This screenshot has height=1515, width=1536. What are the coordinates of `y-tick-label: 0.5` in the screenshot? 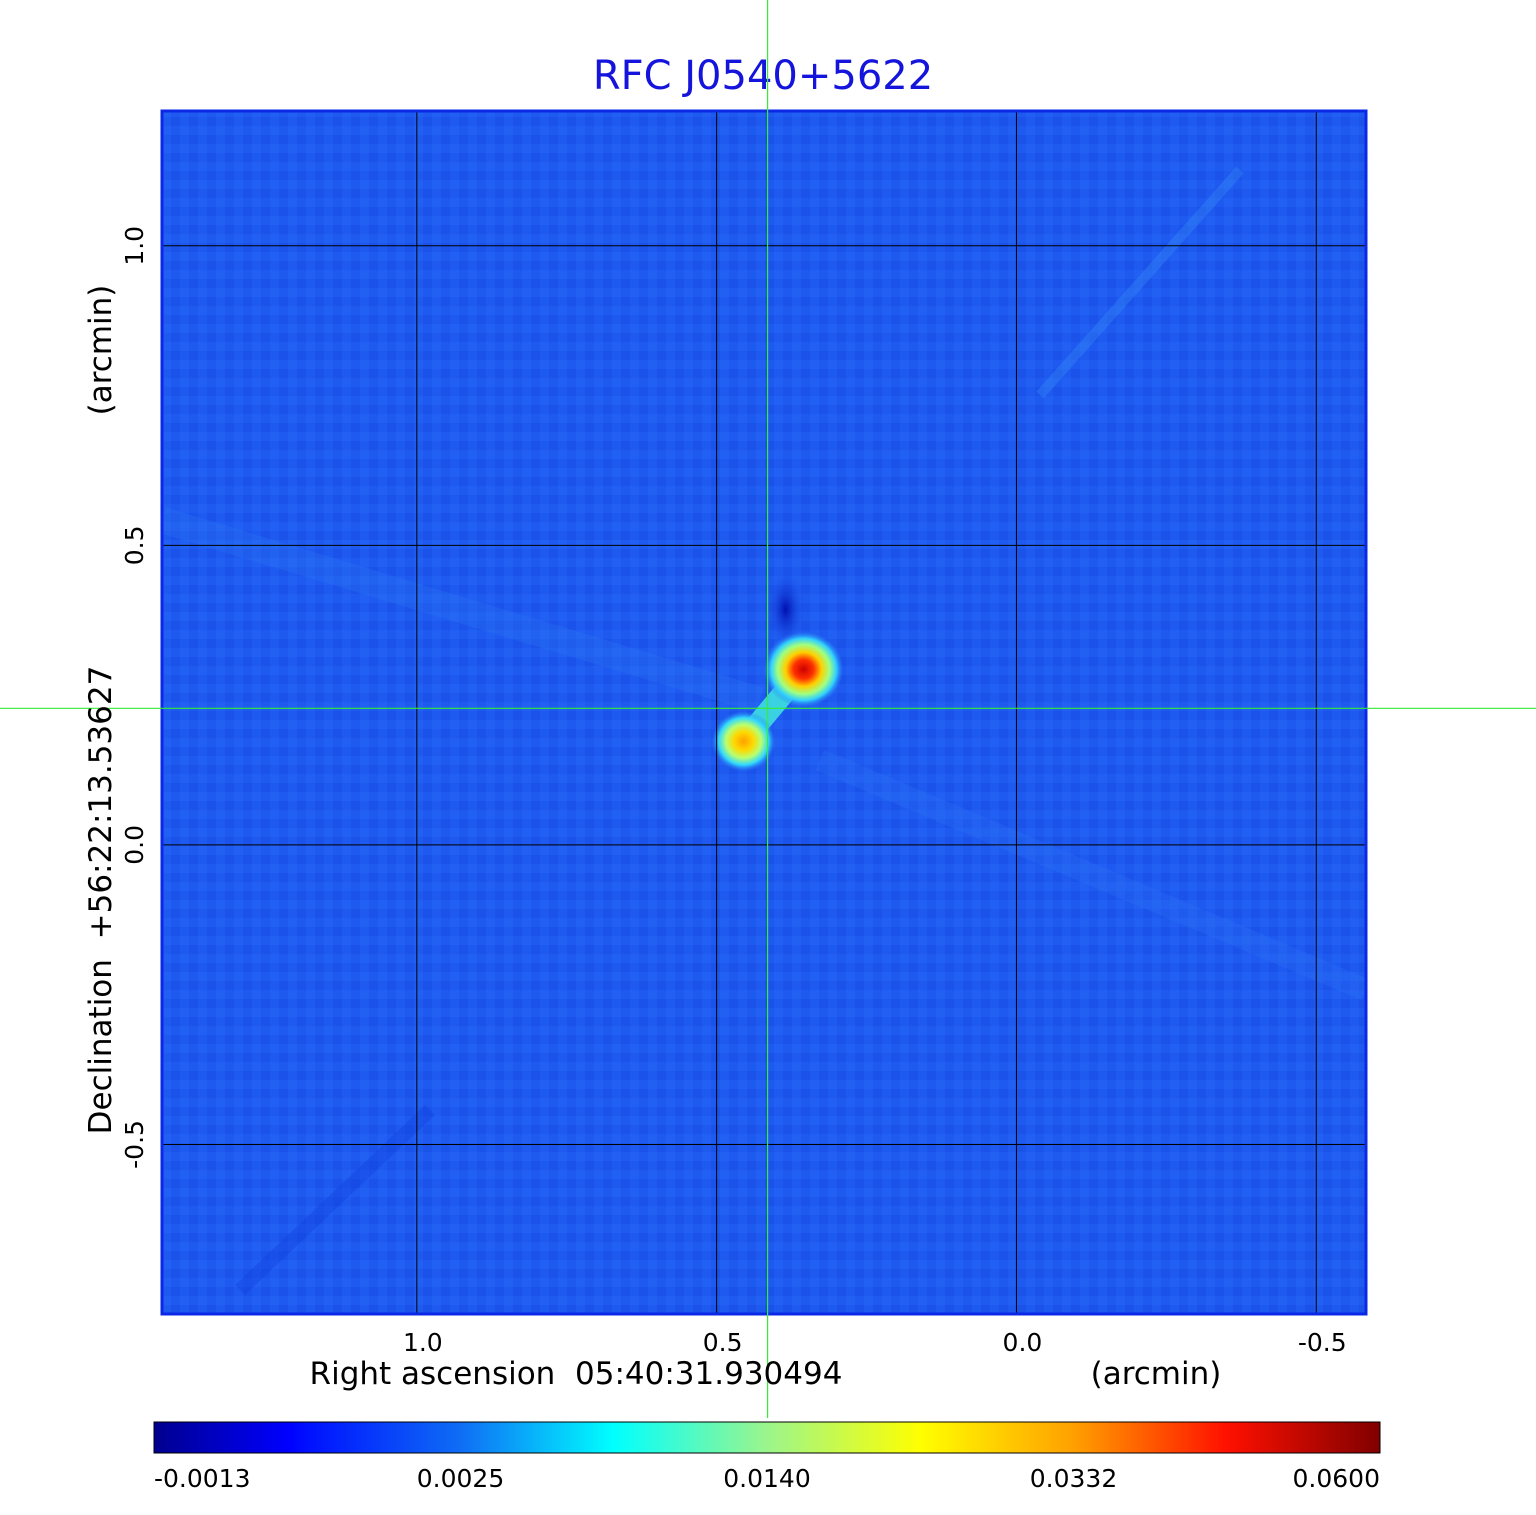 It's located at (134, 545).